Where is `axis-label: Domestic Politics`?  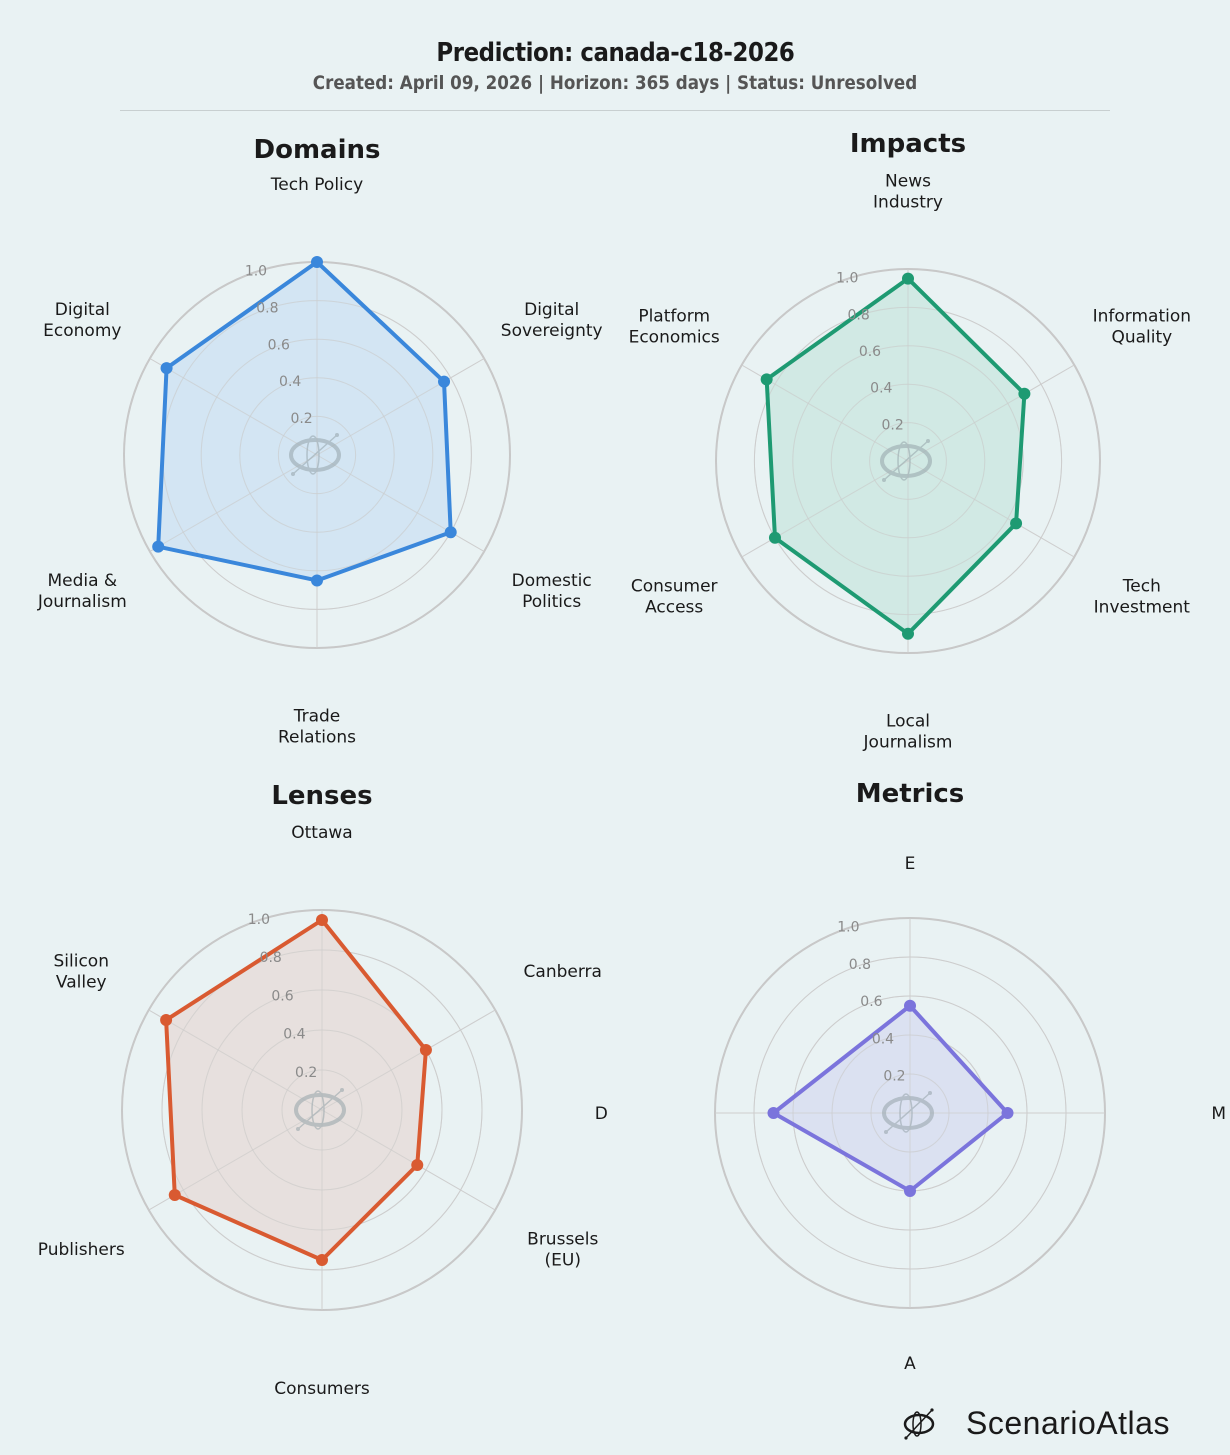 axis-label: Domestic Politics is located at coordinates (552, 591).